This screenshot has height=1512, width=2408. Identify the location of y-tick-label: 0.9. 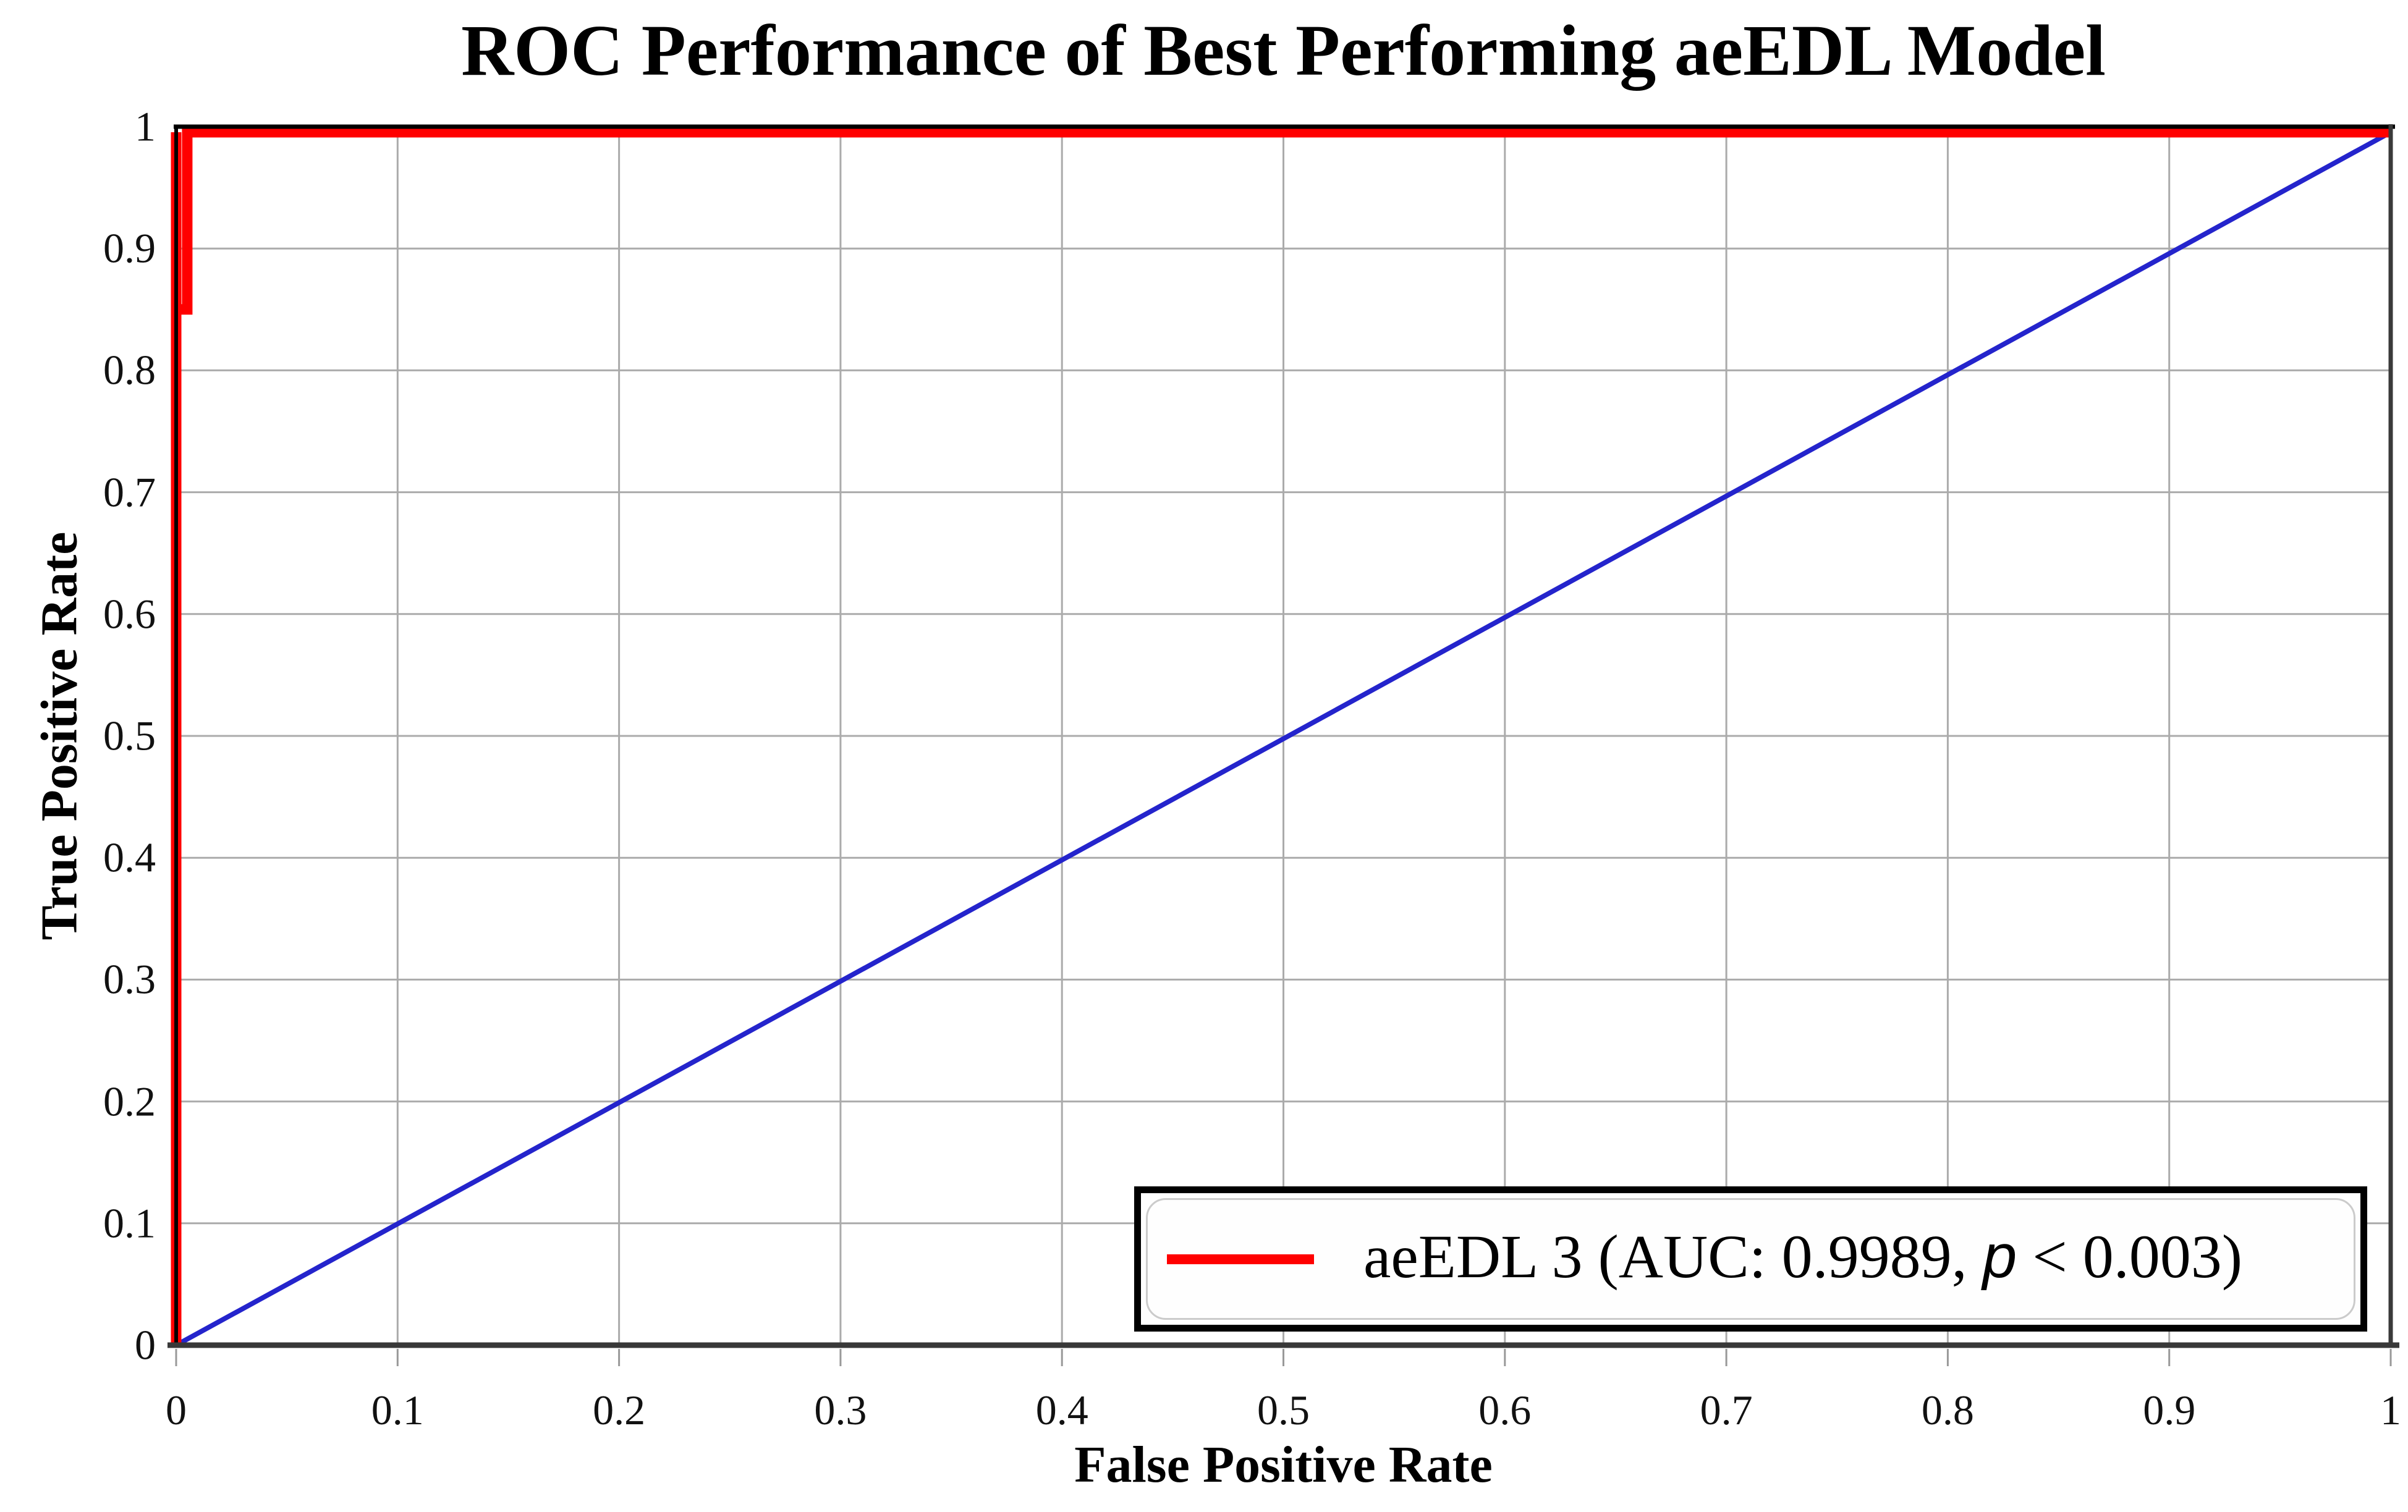
(129, 248).